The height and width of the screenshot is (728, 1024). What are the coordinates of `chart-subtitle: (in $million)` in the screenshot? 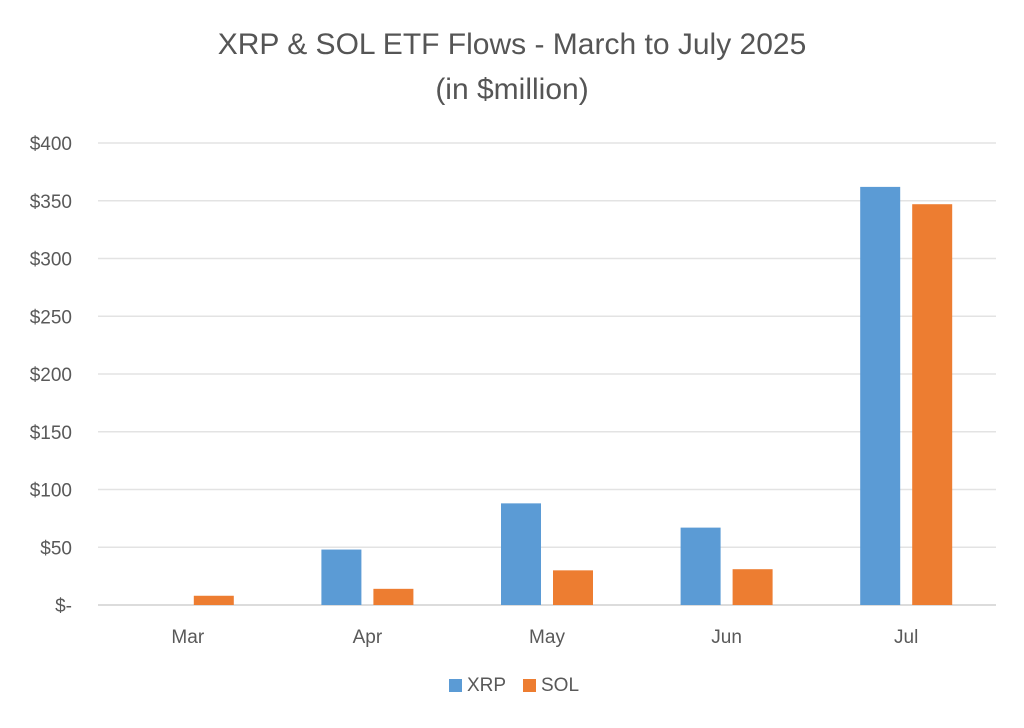 It's located at (511, 89).